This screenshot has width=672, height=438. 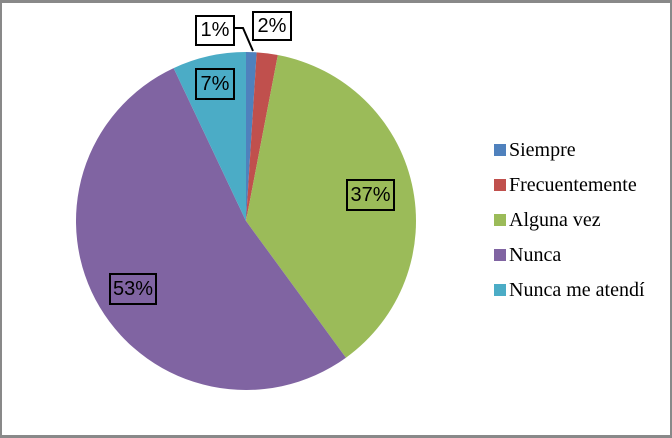 I want to click on data-label-53pct: 53%, so click(x=133, y=289).